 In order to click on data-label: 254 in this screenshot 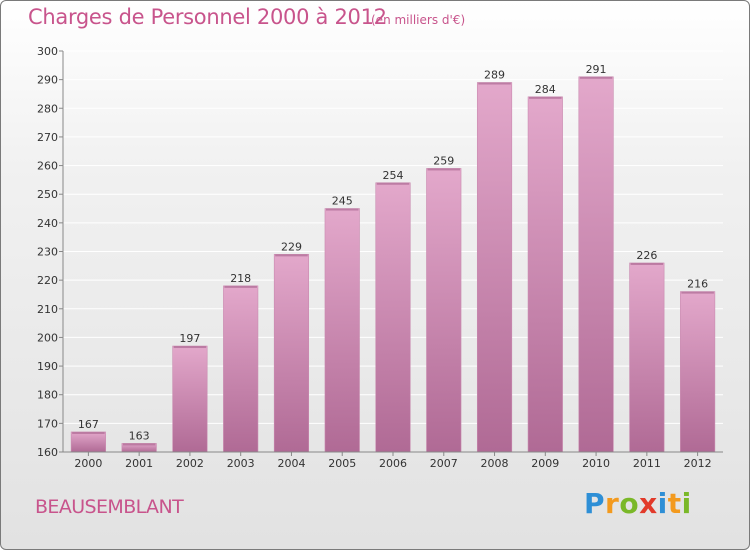, I will do `click(393, 175)`.